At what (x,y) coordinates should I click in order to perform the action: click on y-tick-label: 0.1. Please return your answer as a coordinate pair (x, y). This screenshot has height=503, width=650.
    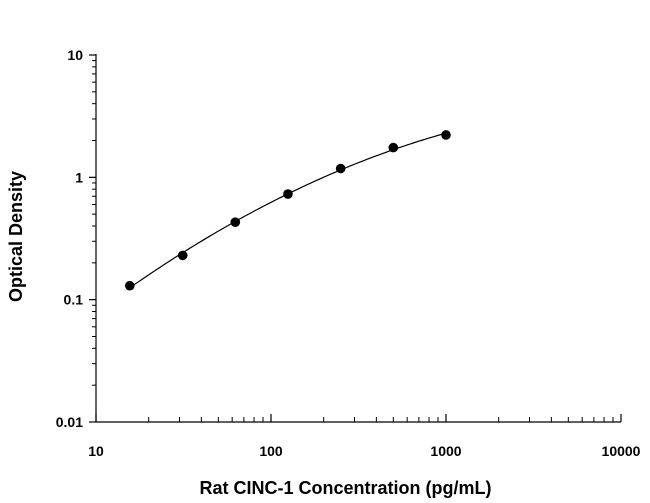
    Looking at the image, I should click on (74, 300).